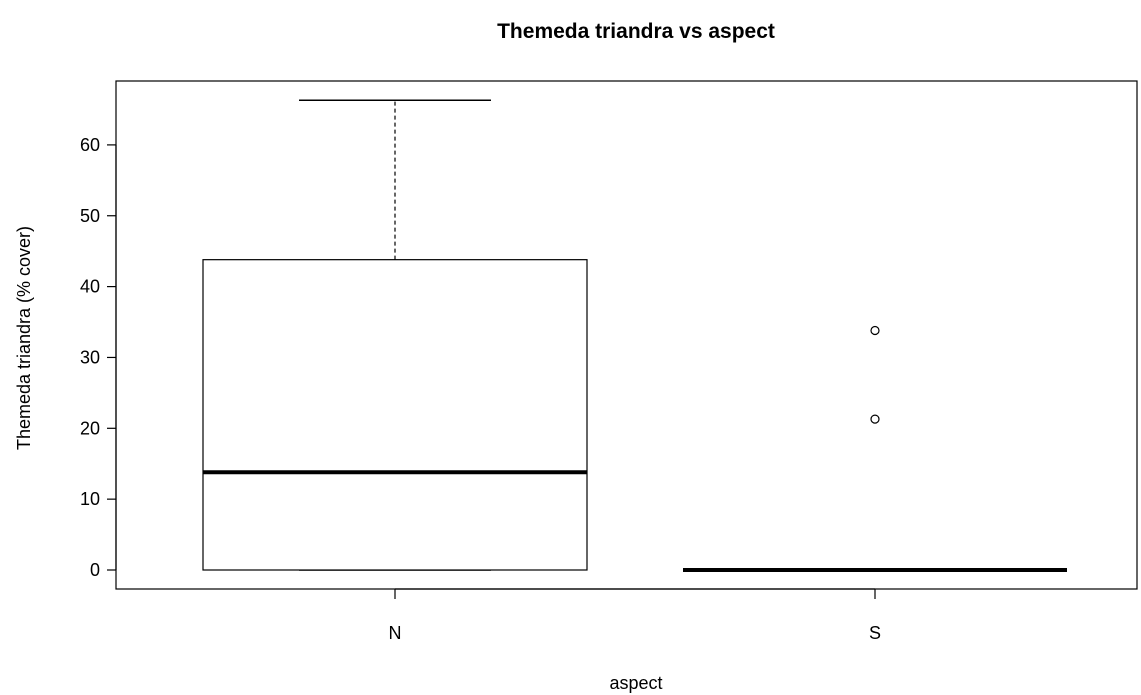 Image resolution: width=1141 pixels, height=695 pixels. Describe the element at coordinates (90, 216) in the screenshot. I see `y-tick-label: 50` at that location.